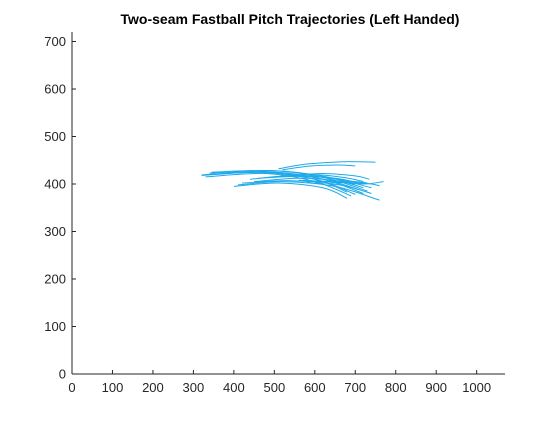 The image size is (560, 425). What do you see at coordinates (55, 89) in the screenshot?
I see `y-tick-label: 600` at bounding box center [55, 89].